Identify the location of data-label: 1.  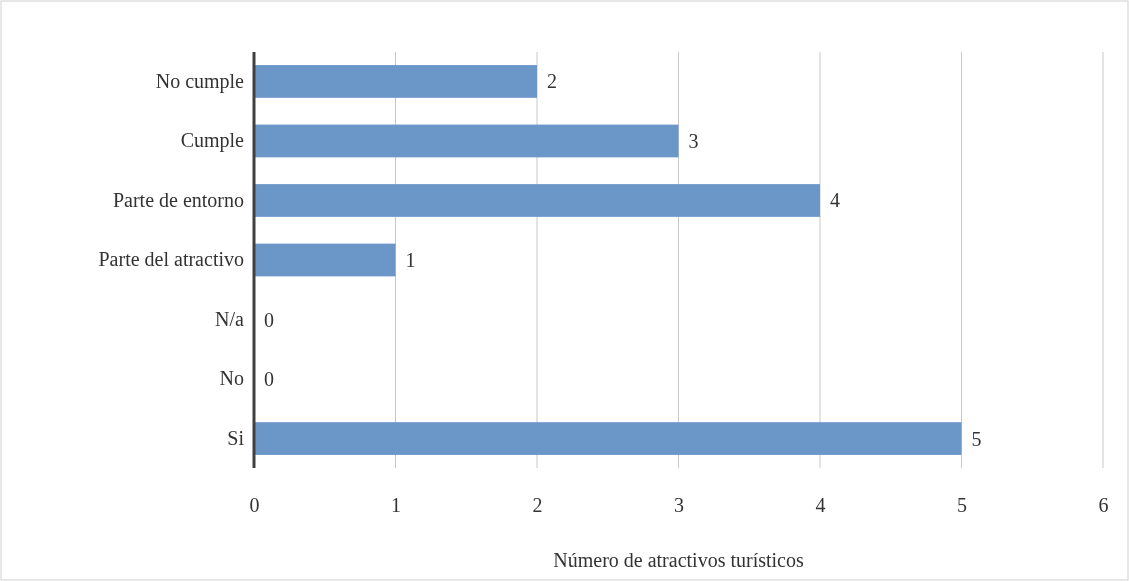
(410, 260).